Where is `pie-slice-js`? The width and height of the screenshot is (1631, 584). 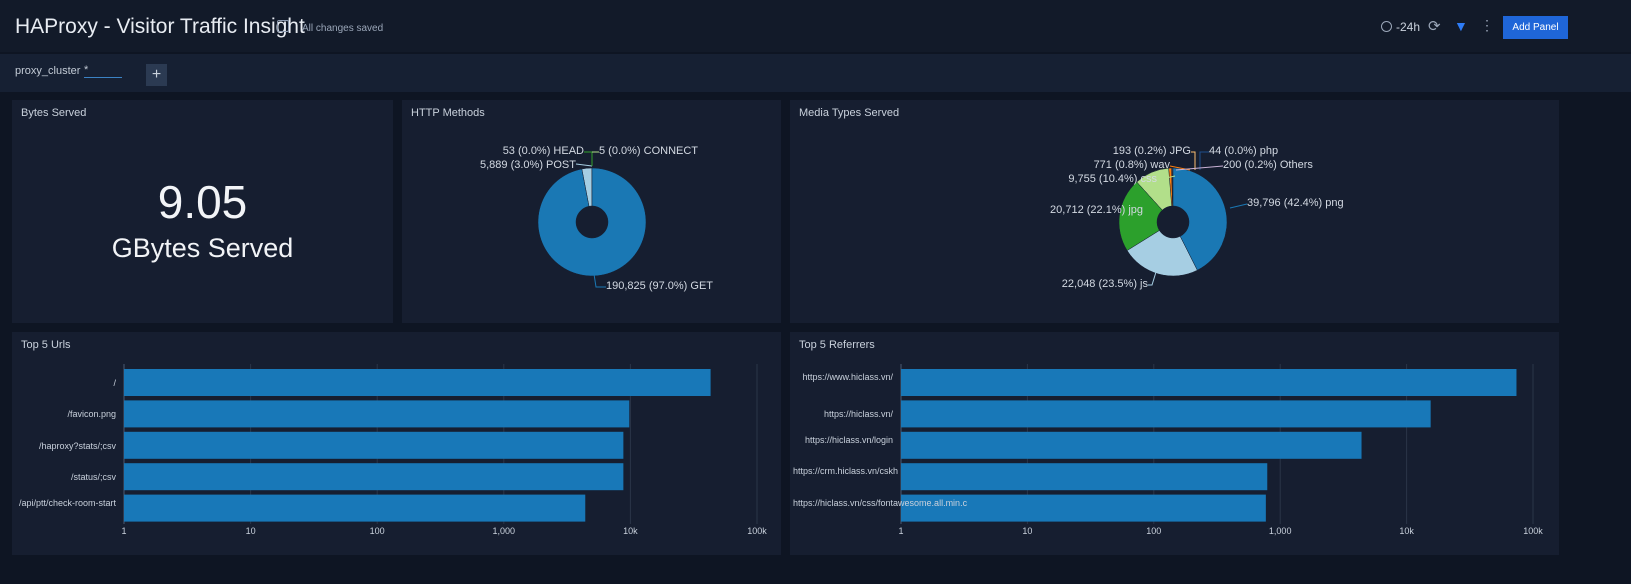 pie-slice-js is located at coordinates (1162, 253).